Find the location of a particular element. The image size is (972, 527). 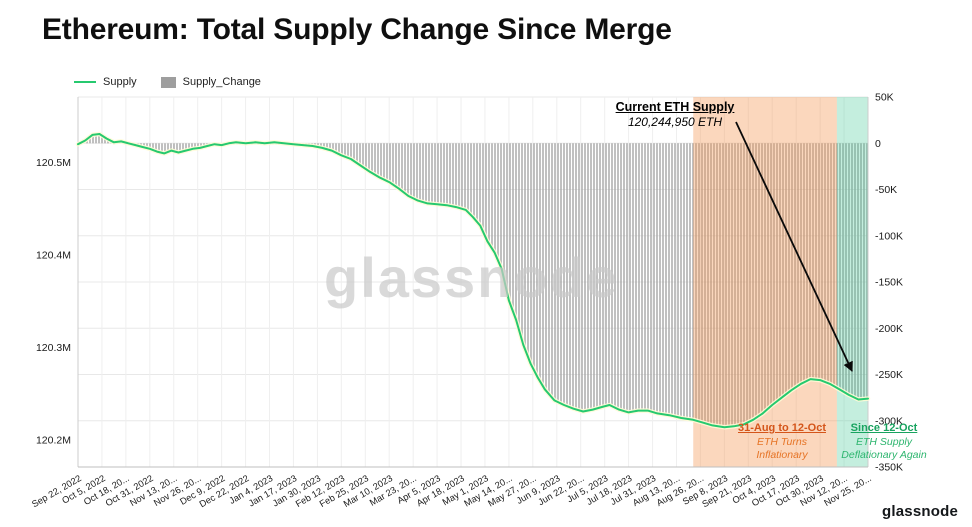

region-deflationary is located at coordinates (852, 282).